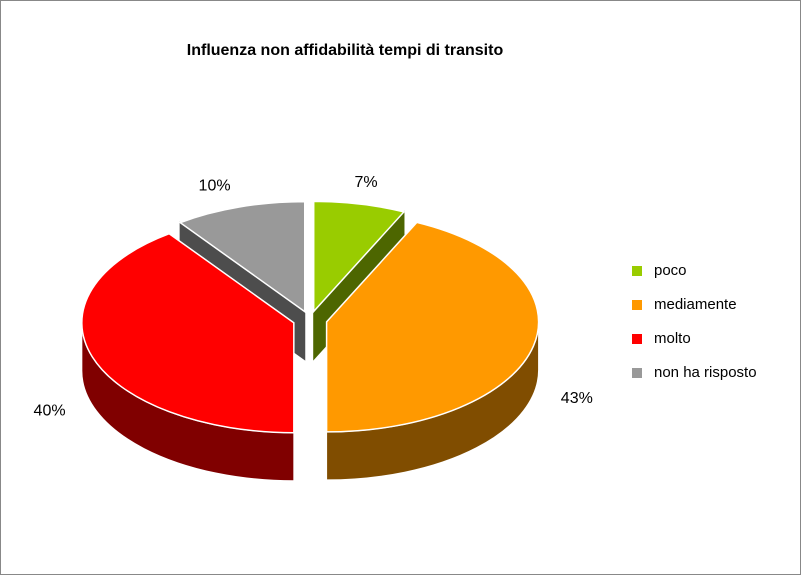 The image size is (802, 576). I want to click on data-label: 43%, so click(577, 398).